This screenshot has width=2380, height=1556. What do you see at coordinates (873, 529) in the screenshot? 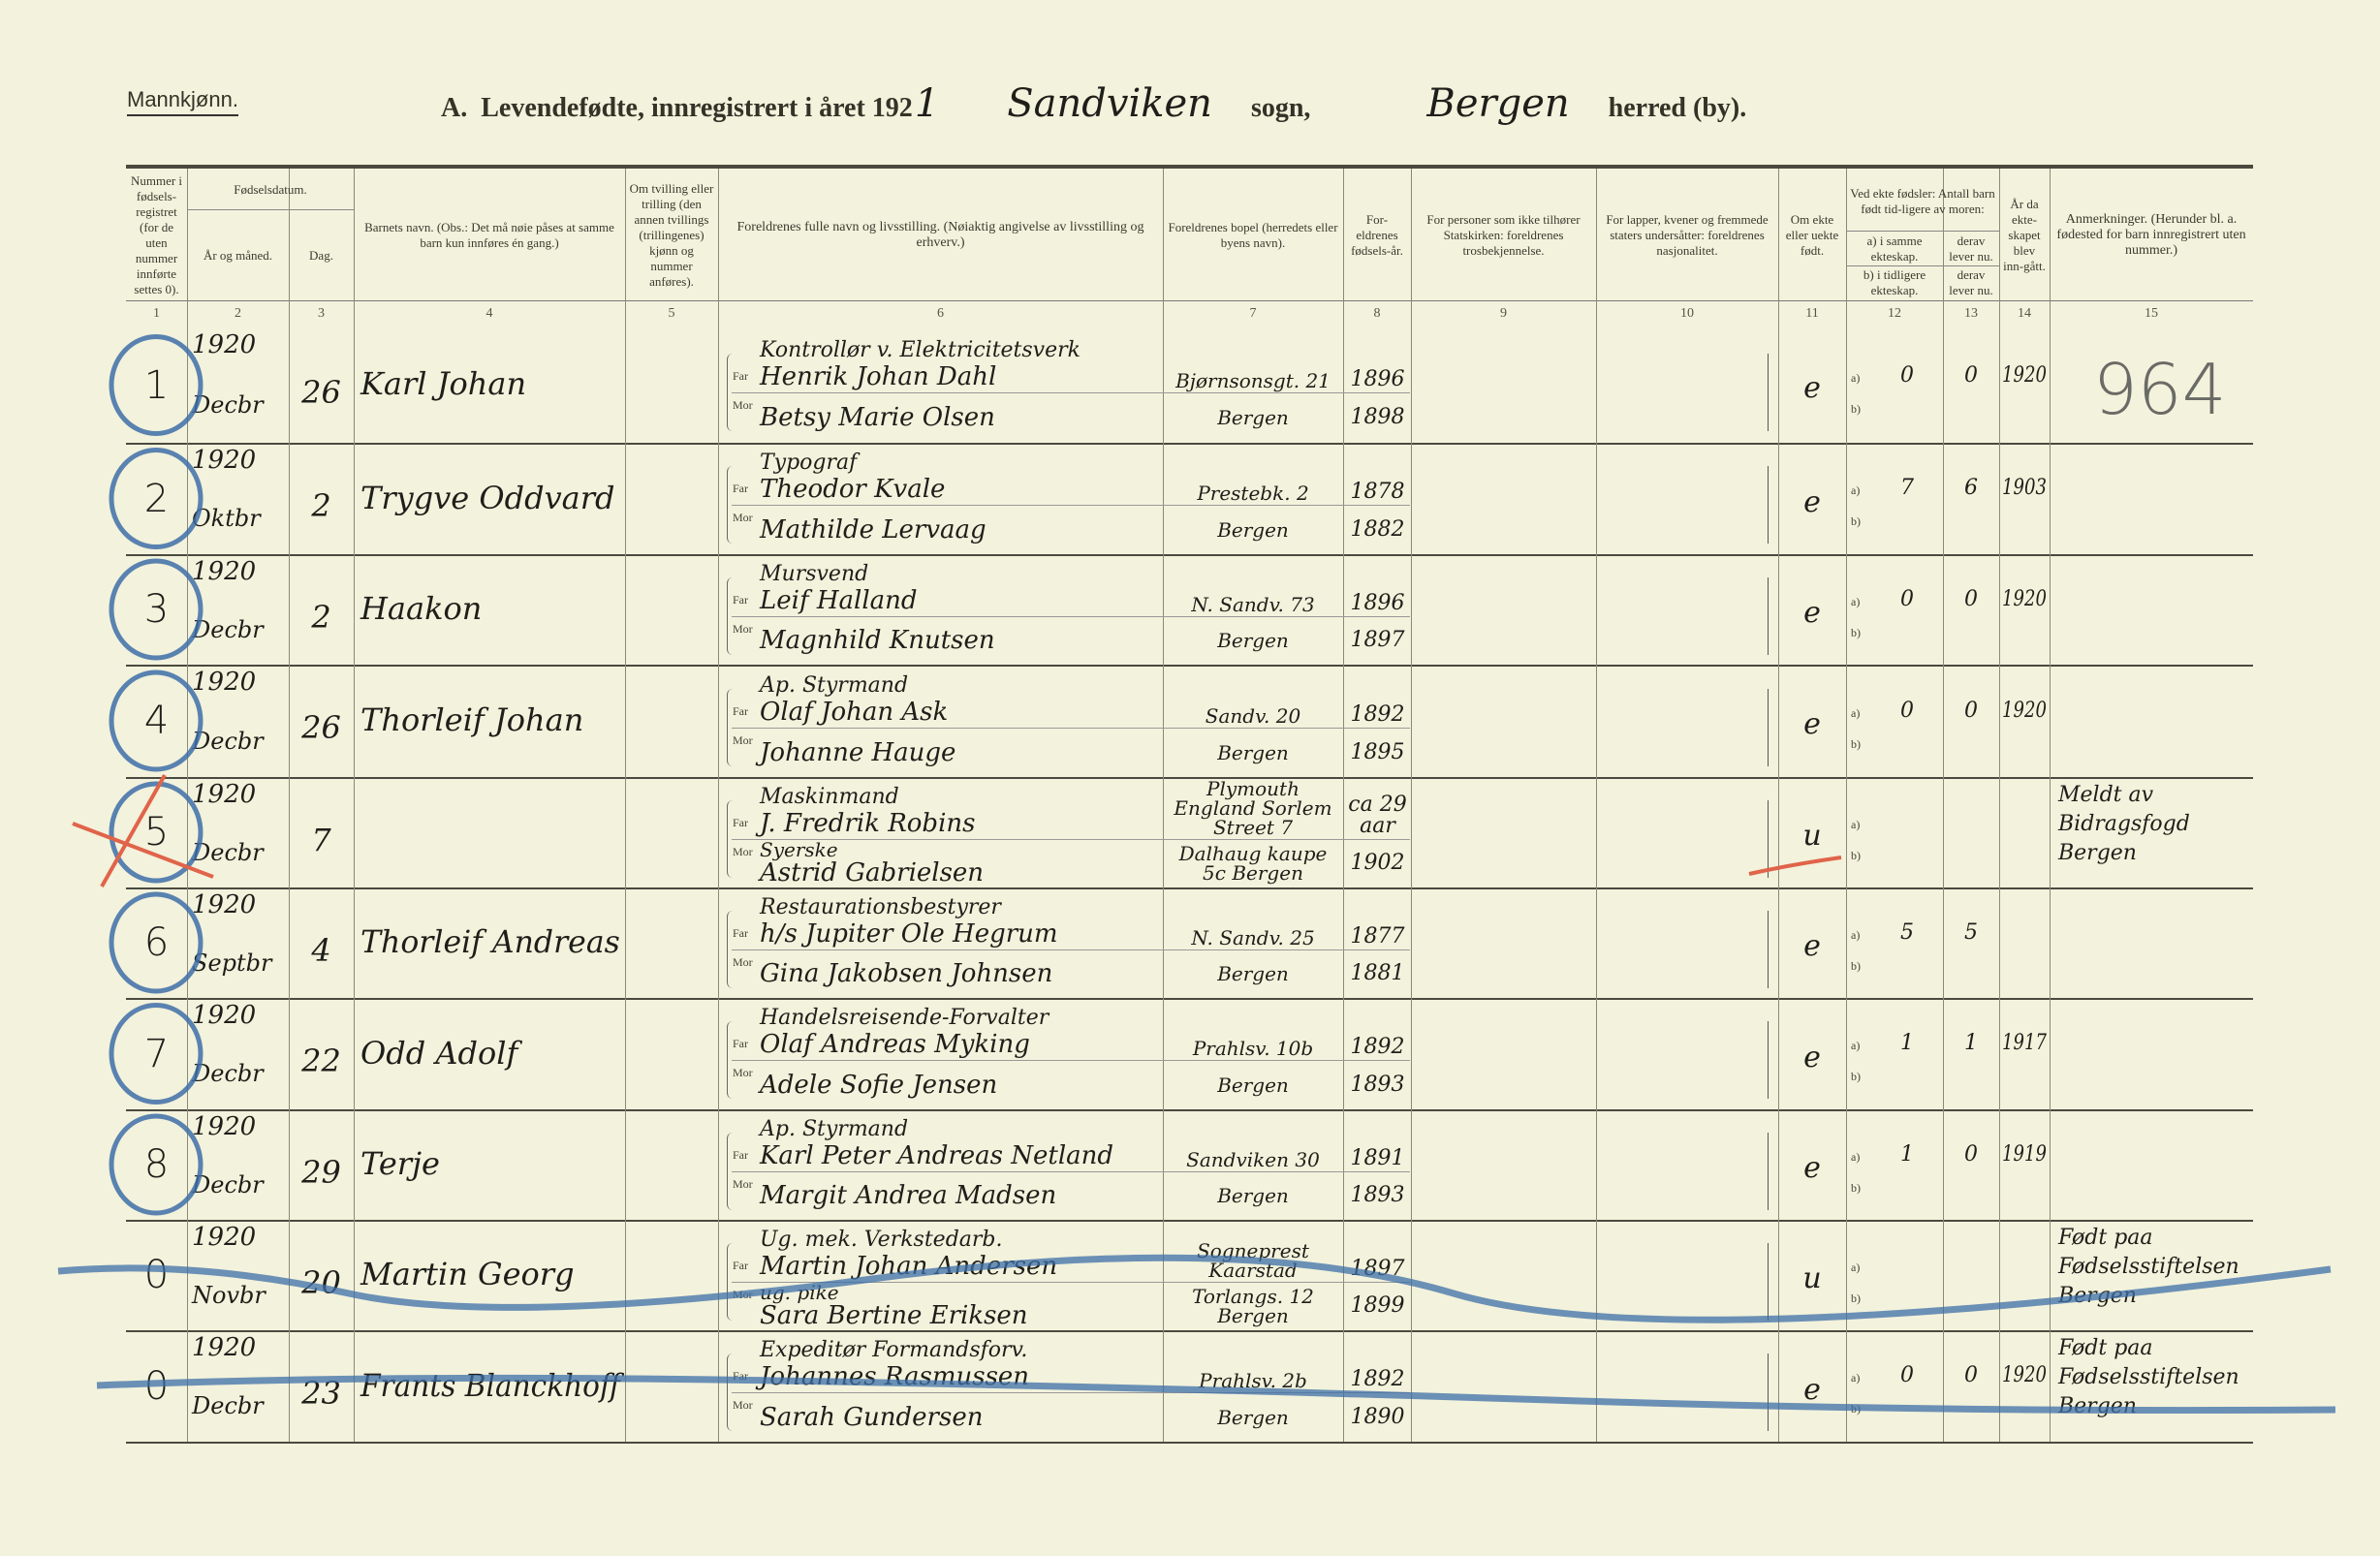
I see `mother-name: Mathilde Lervaag` at bounding box center [873, 529].